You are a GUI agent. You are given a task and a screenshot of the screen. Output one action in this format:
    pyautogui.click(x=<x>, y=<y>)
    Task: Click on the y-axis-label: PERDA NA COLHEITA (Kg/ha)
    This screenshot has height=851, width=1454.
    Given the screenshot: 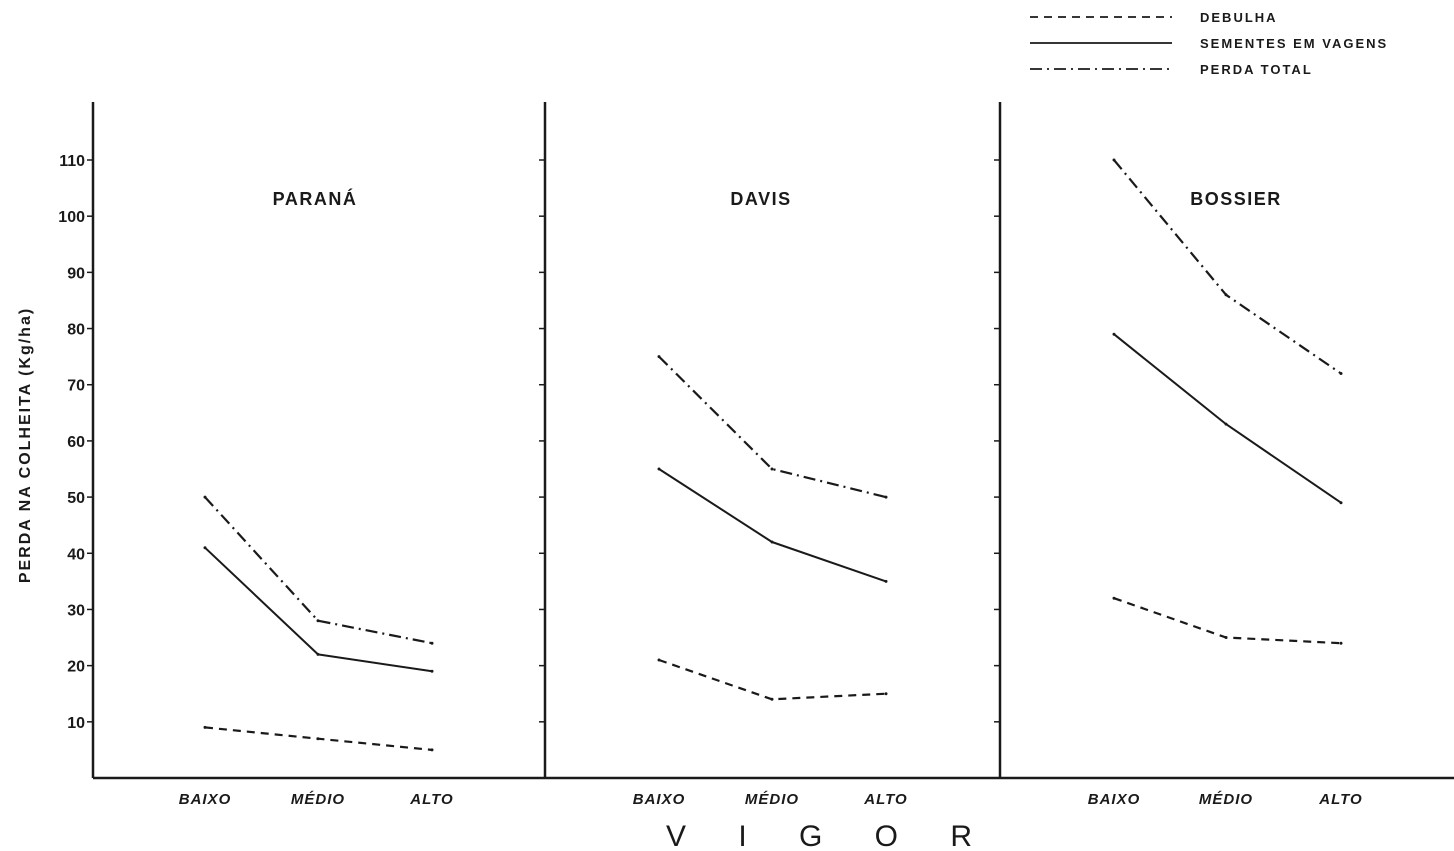 What is the action you would take?
    pyautogui.click(x=25, y=445)
    